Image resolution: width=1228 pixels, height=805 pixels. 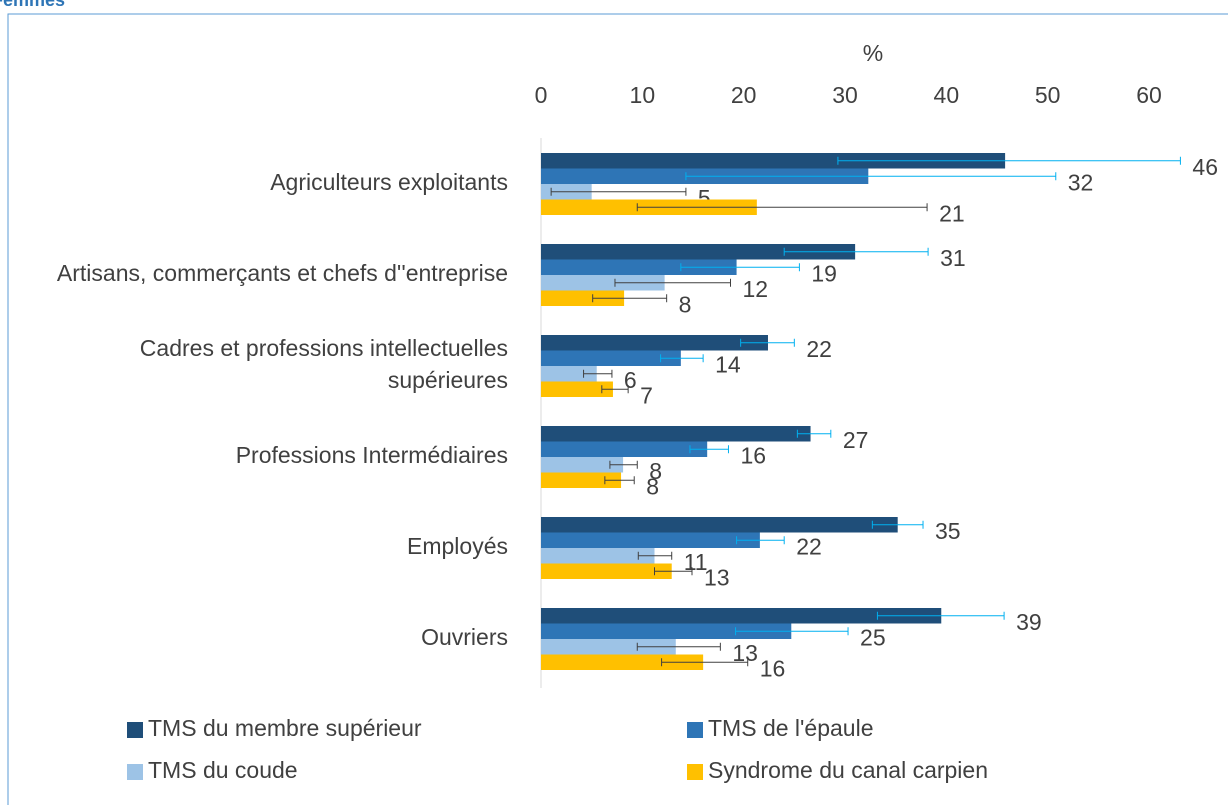 What do you see at coordinates (646, 395) in the screenshot?
I see `data-label: 7` at bounding box center [646, 395].